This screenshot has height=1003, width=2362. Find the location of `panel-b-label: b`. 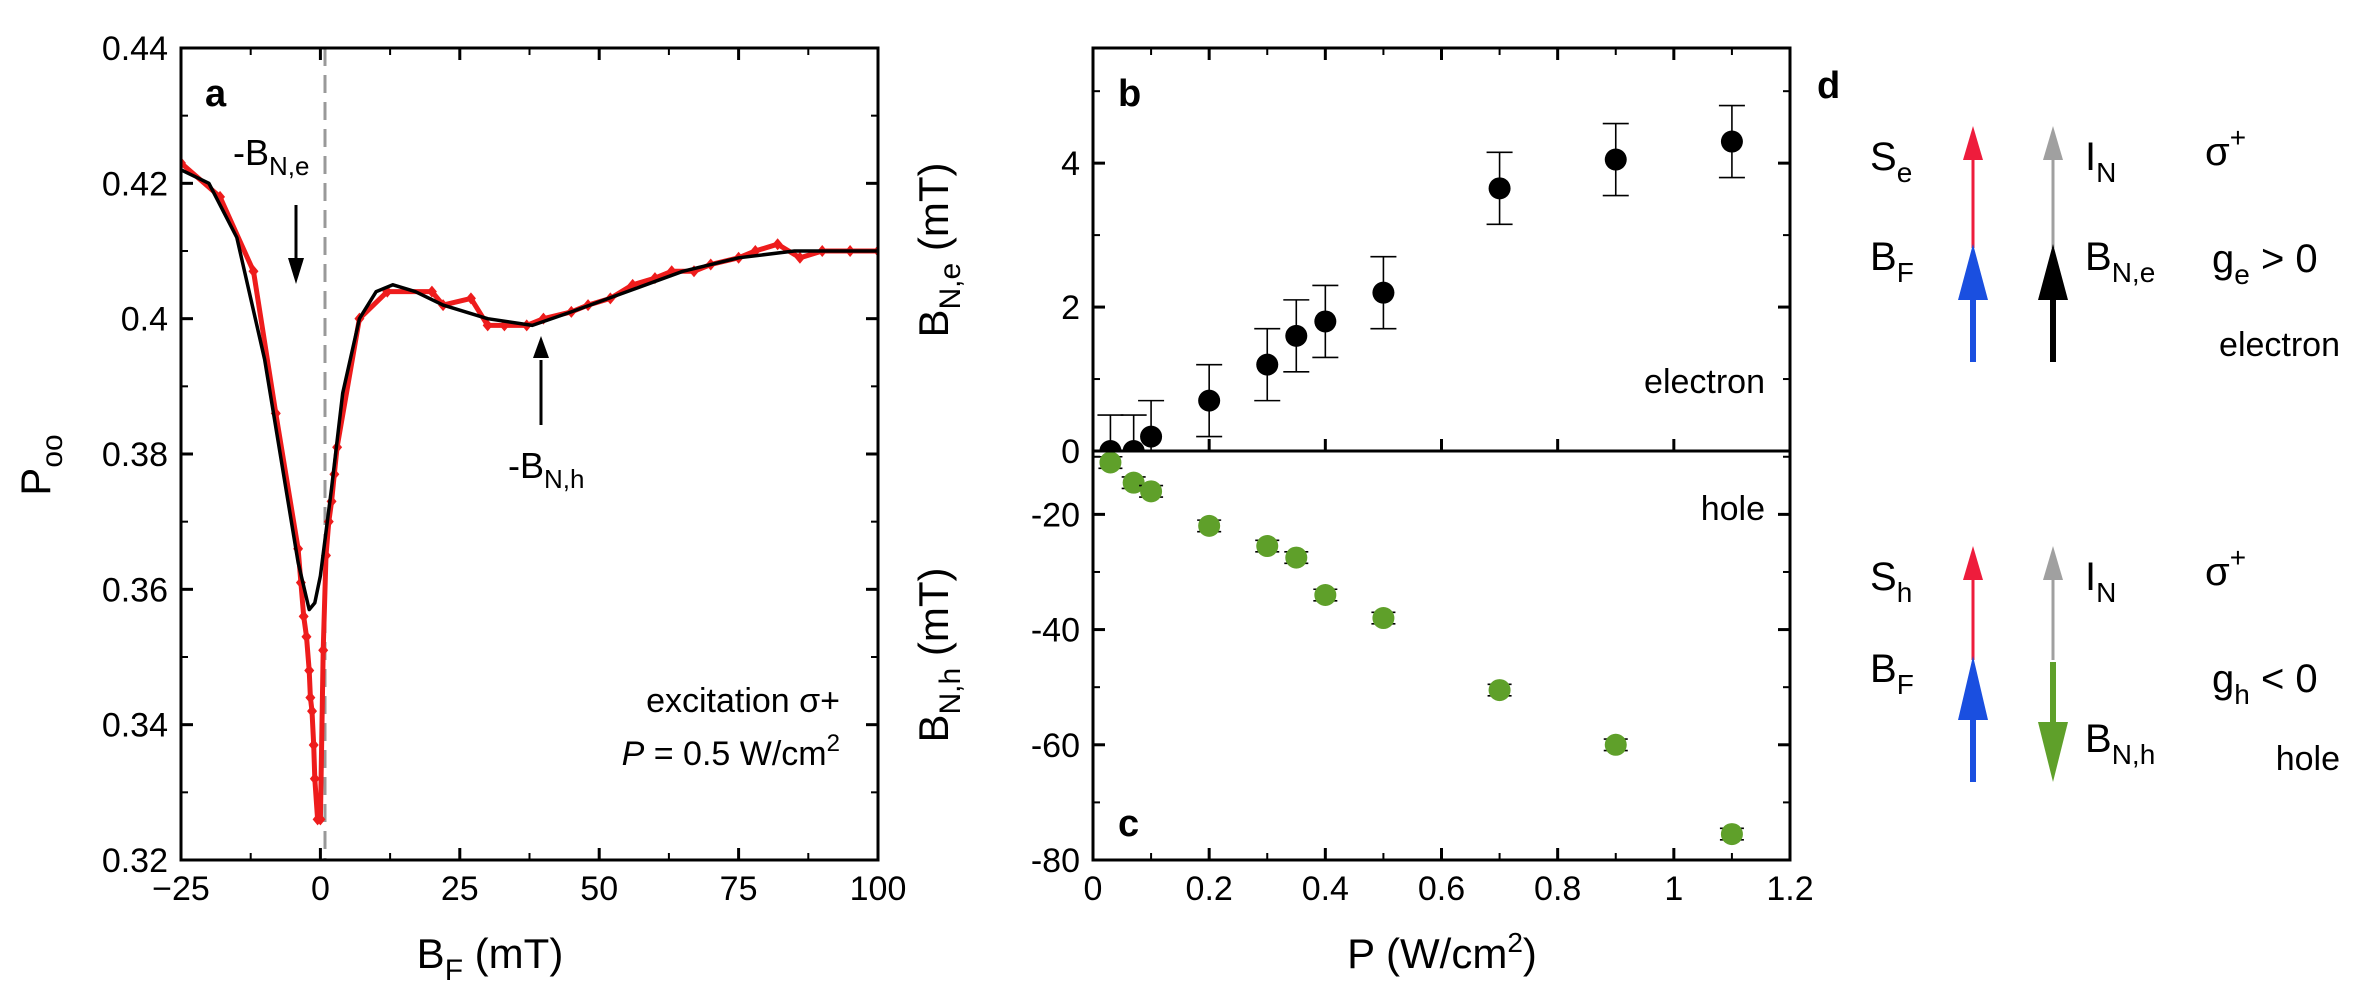

panel-b-label: b is located at coordinates (1129, 94).